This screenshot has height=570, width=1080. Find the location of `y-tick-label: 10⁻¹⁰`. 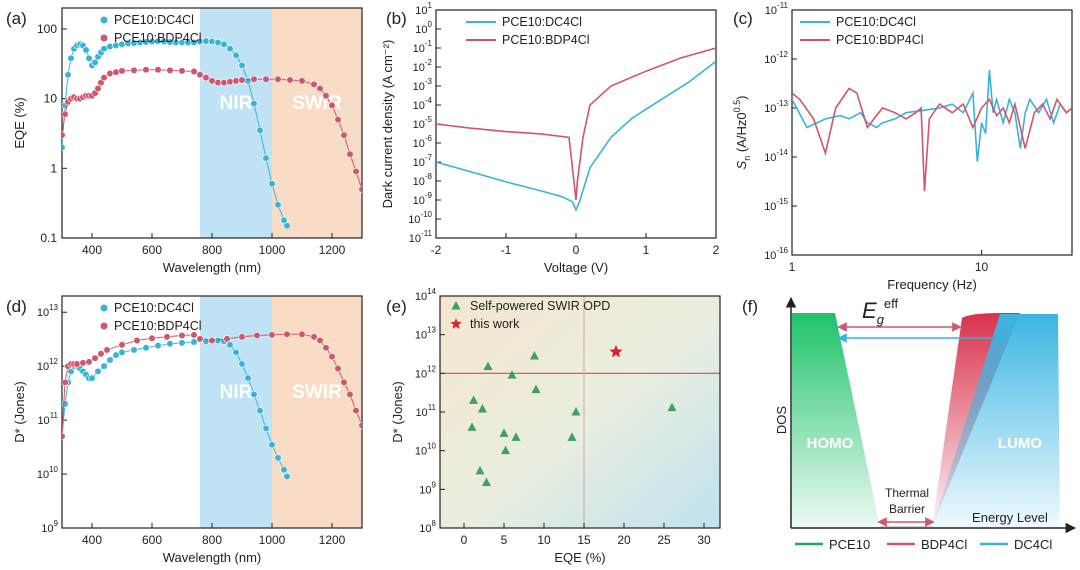

y-tick-label: 10⁻¹⁰ is located at coordinates (420, 218).